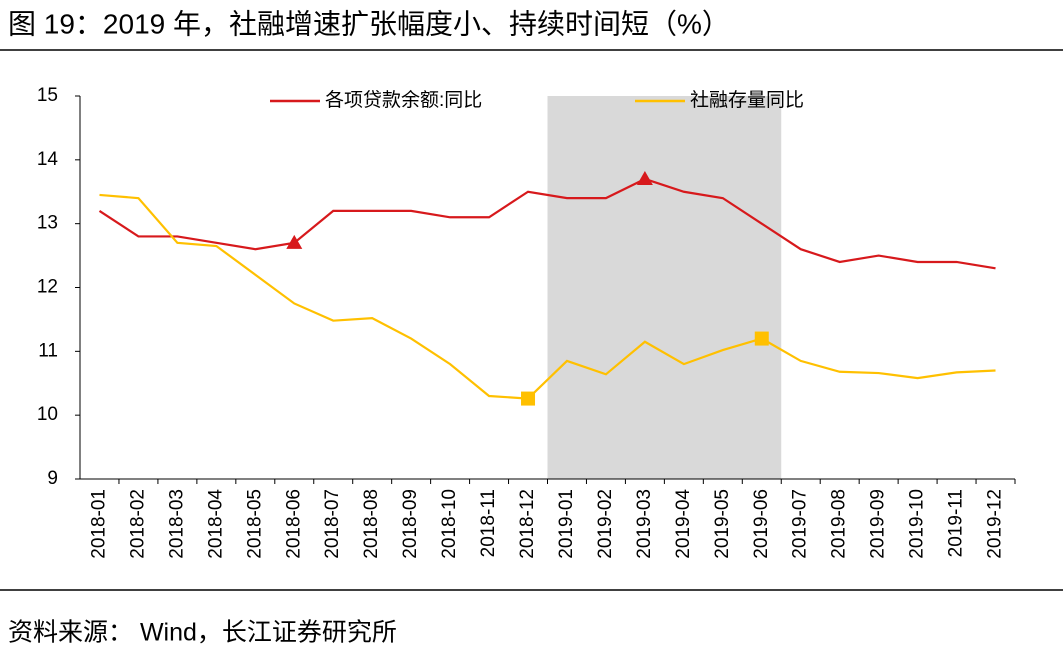 Image resolution: width=1063 pixels, height=663 pixels. Describe the element at coordinates (215, 524) in the screenshot. I see `x-tick-label: 2018-04` at that location.